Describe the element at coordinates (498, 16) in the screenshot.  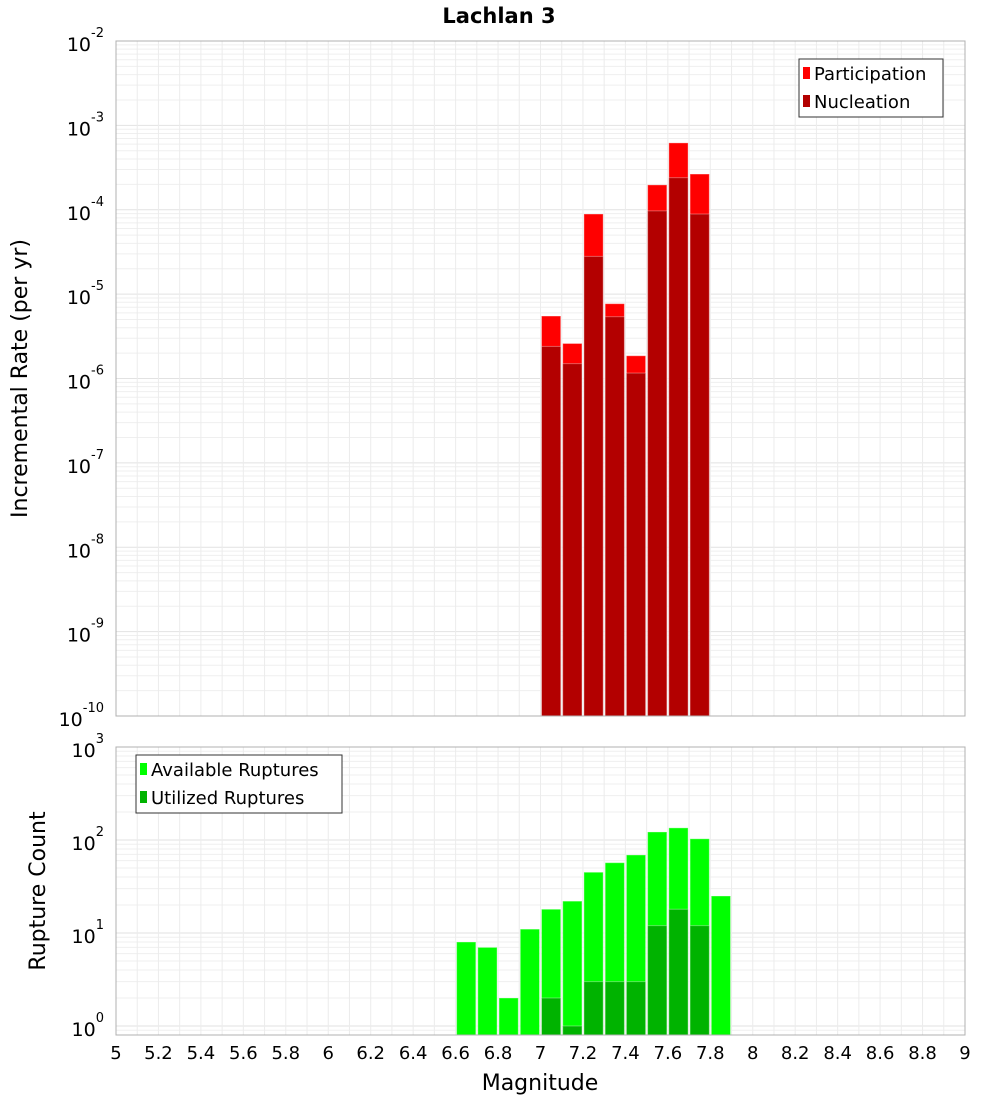
I see `chart-title: Lachlan 3` at that location.